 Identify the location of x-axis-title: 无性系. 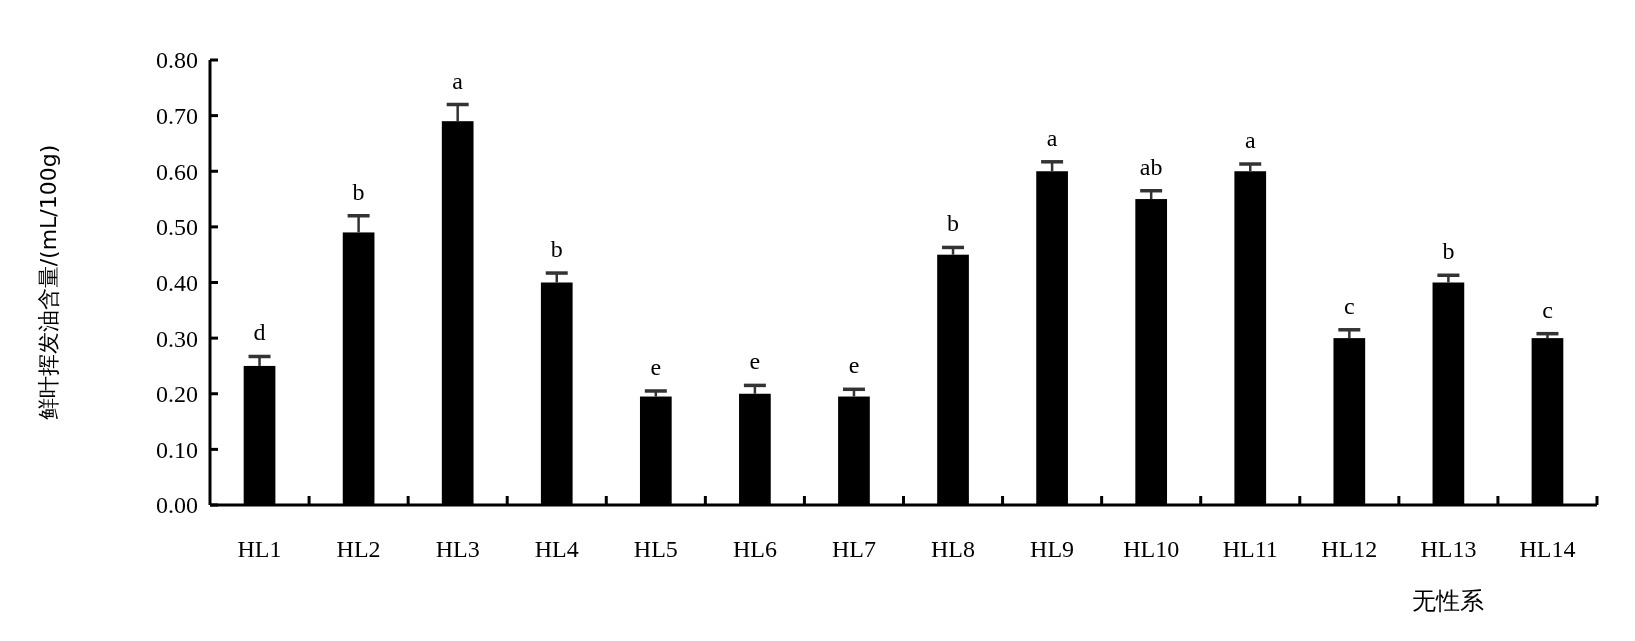
(1448, 601).